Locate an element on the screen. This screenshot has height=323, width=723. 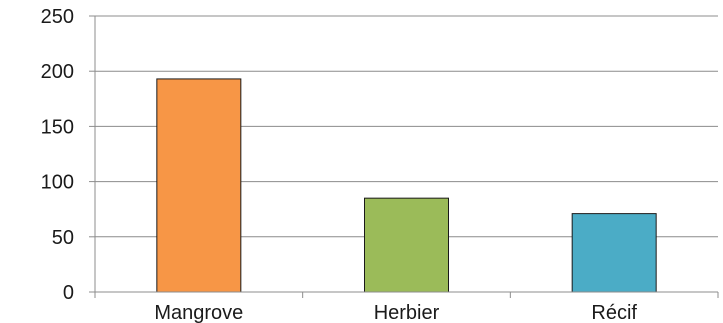
y-tick-label: 100 is located at coordinates (57, 183).